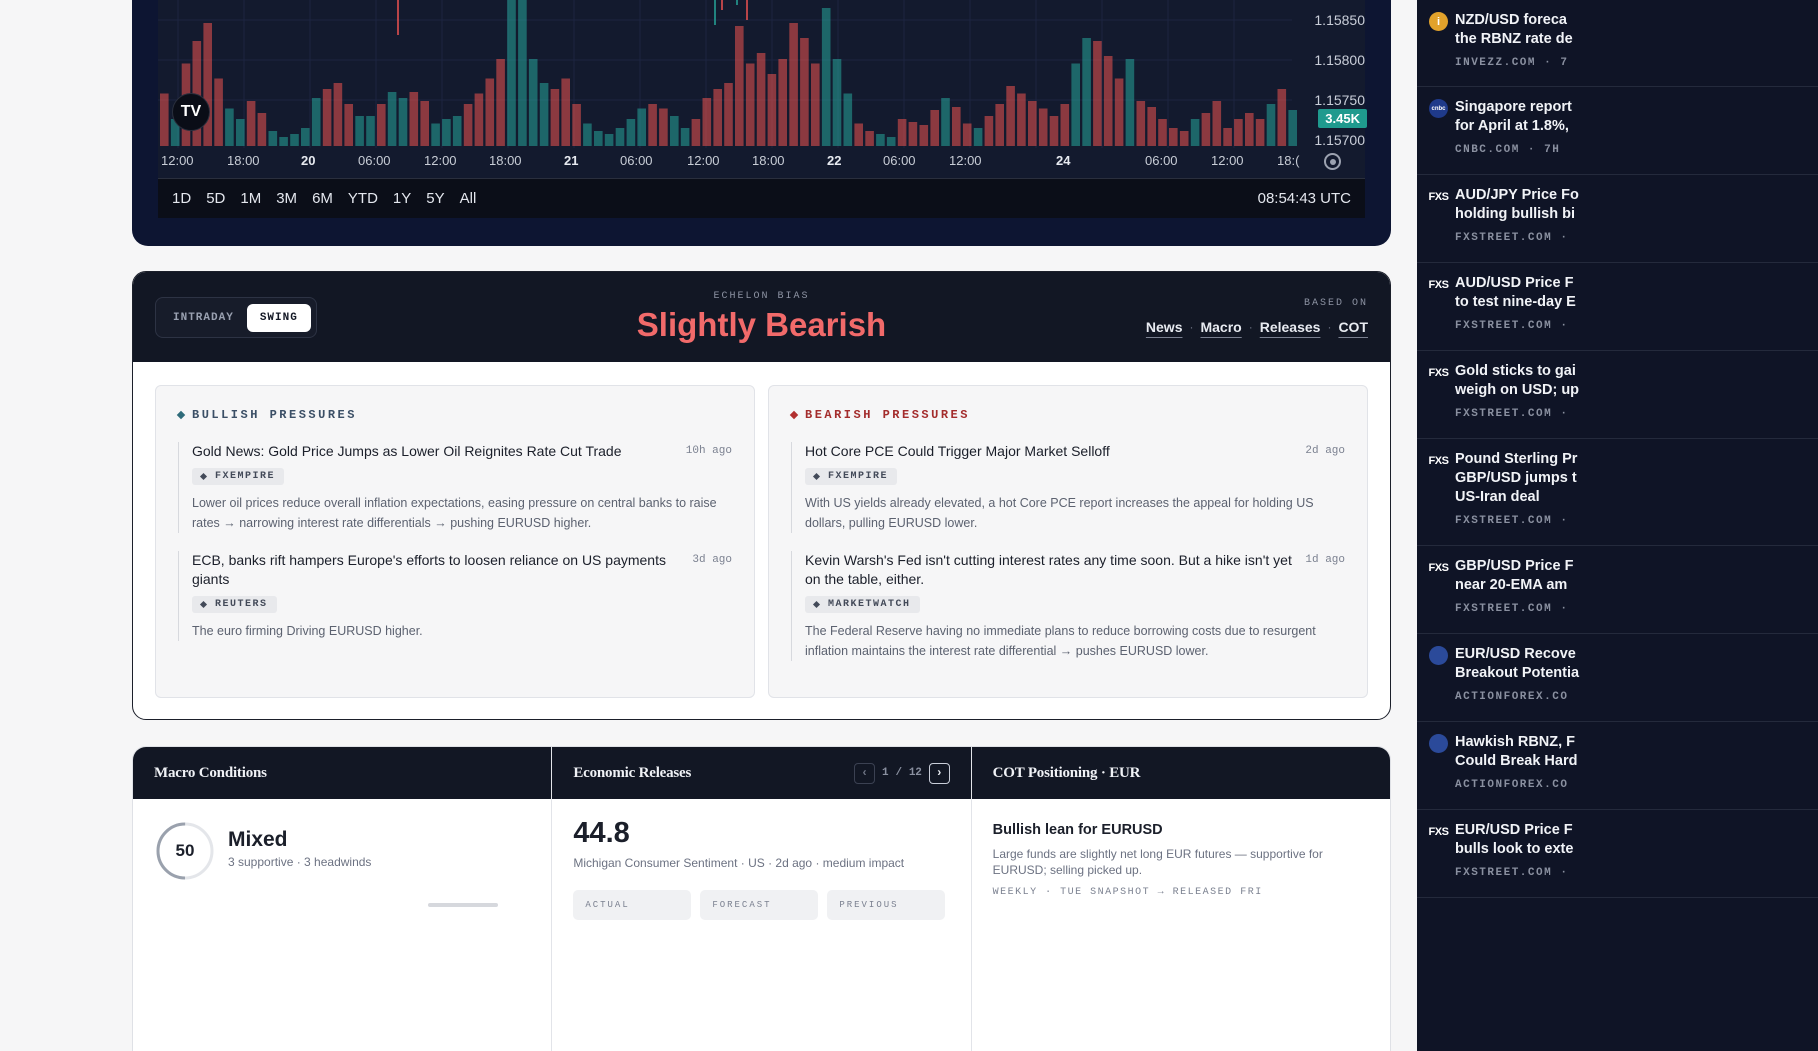 Image resolution: width=1818 pixels, height=1051 pixels. Describe the element at coordinates (1514, 839) in the screenshot. I see `news-title: EUR/USD Price F bulls look to exte` at that location.